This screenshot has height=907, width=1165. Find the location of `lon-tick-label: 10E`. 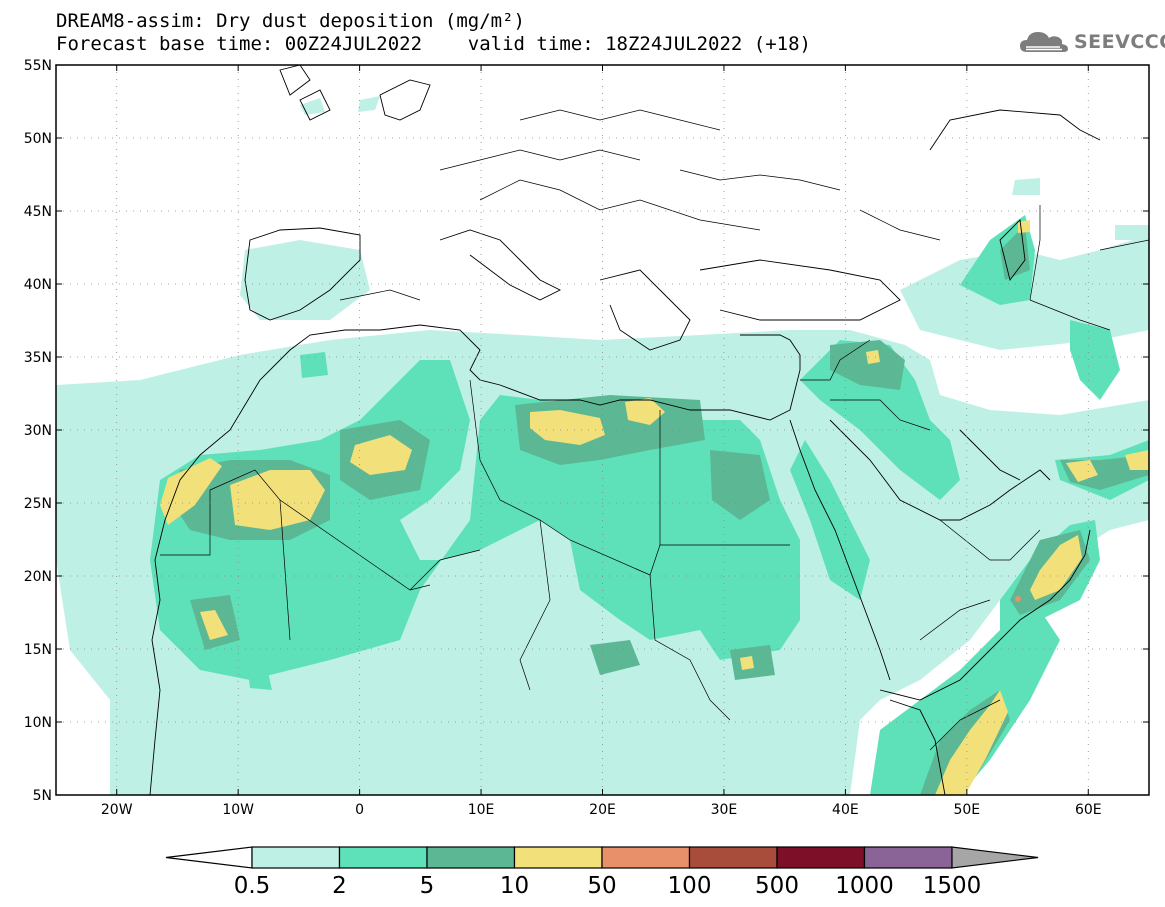

lon-tick-label: 10E is located at coordinates (481, 810).